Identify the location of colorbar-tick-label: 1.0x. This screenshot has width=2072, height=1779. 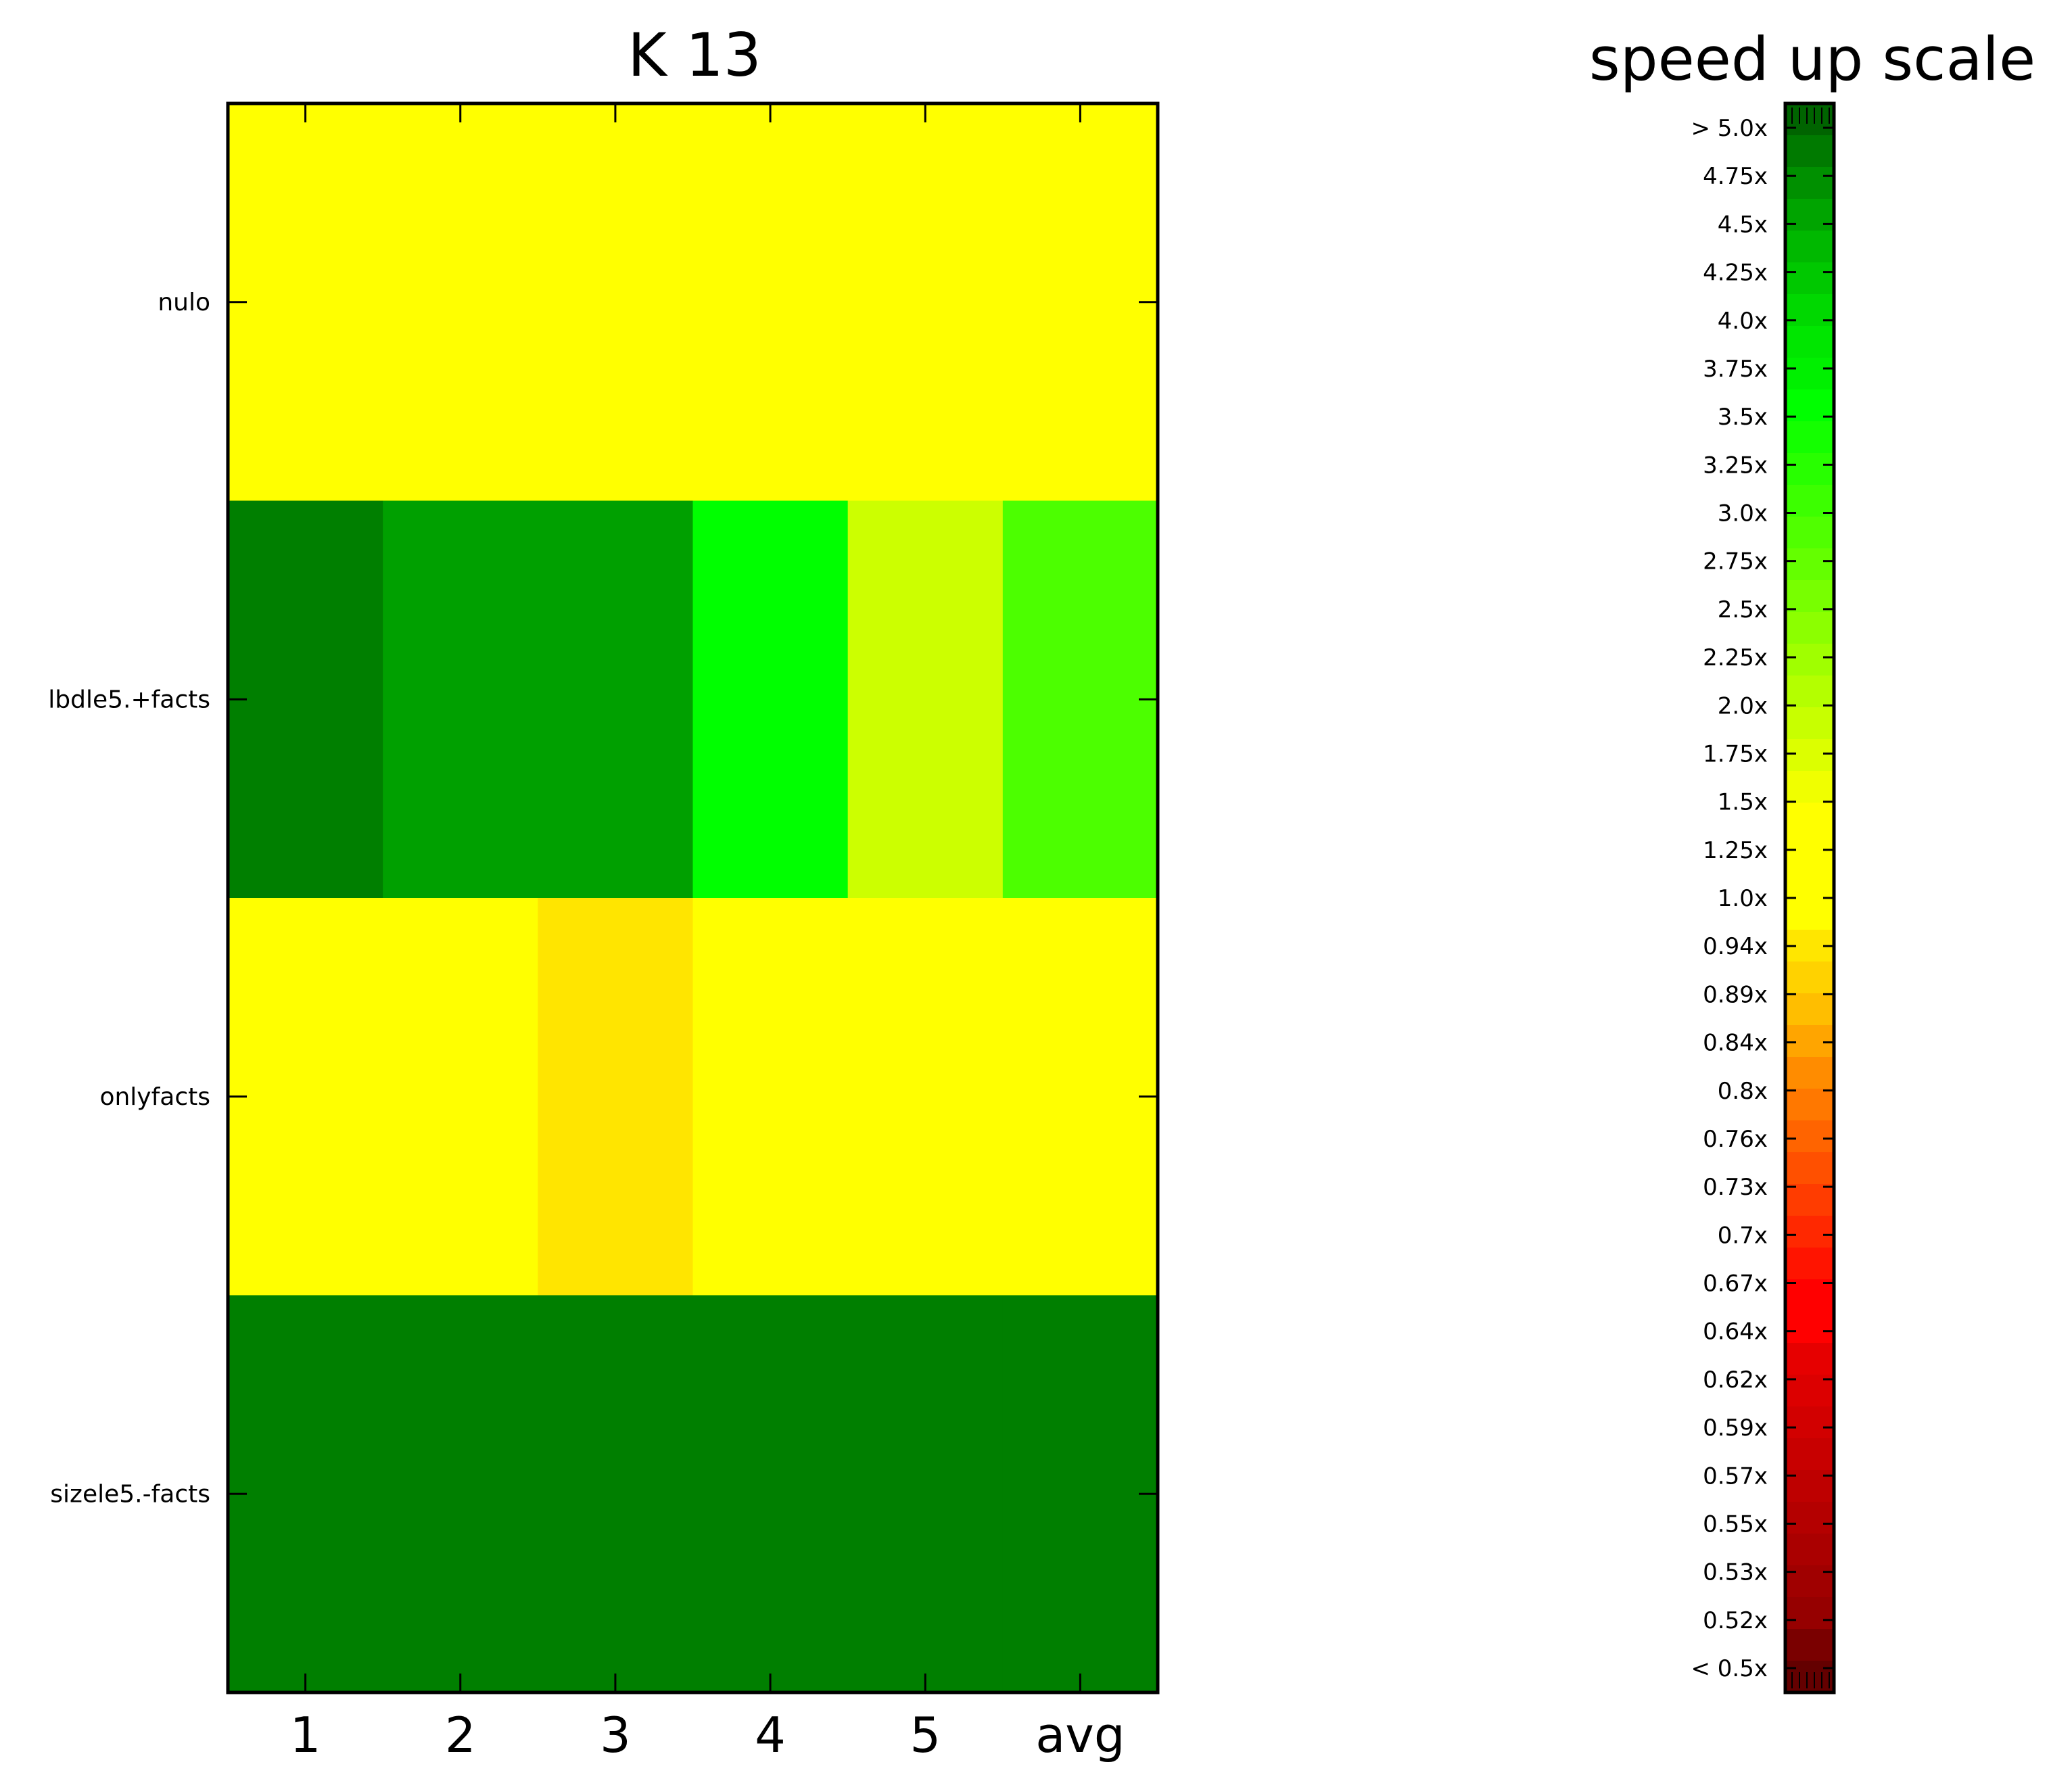
(1743, 899).